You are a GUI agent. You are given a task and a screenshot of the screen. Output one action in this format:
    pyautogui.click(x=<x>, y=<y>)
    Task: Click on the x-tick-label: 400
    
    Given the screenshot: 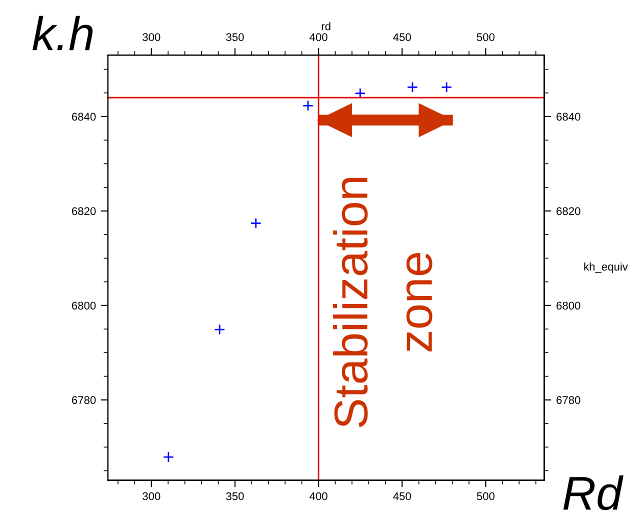 What is the action you would take?
    pyautogui.click(x=319, y=496)
    